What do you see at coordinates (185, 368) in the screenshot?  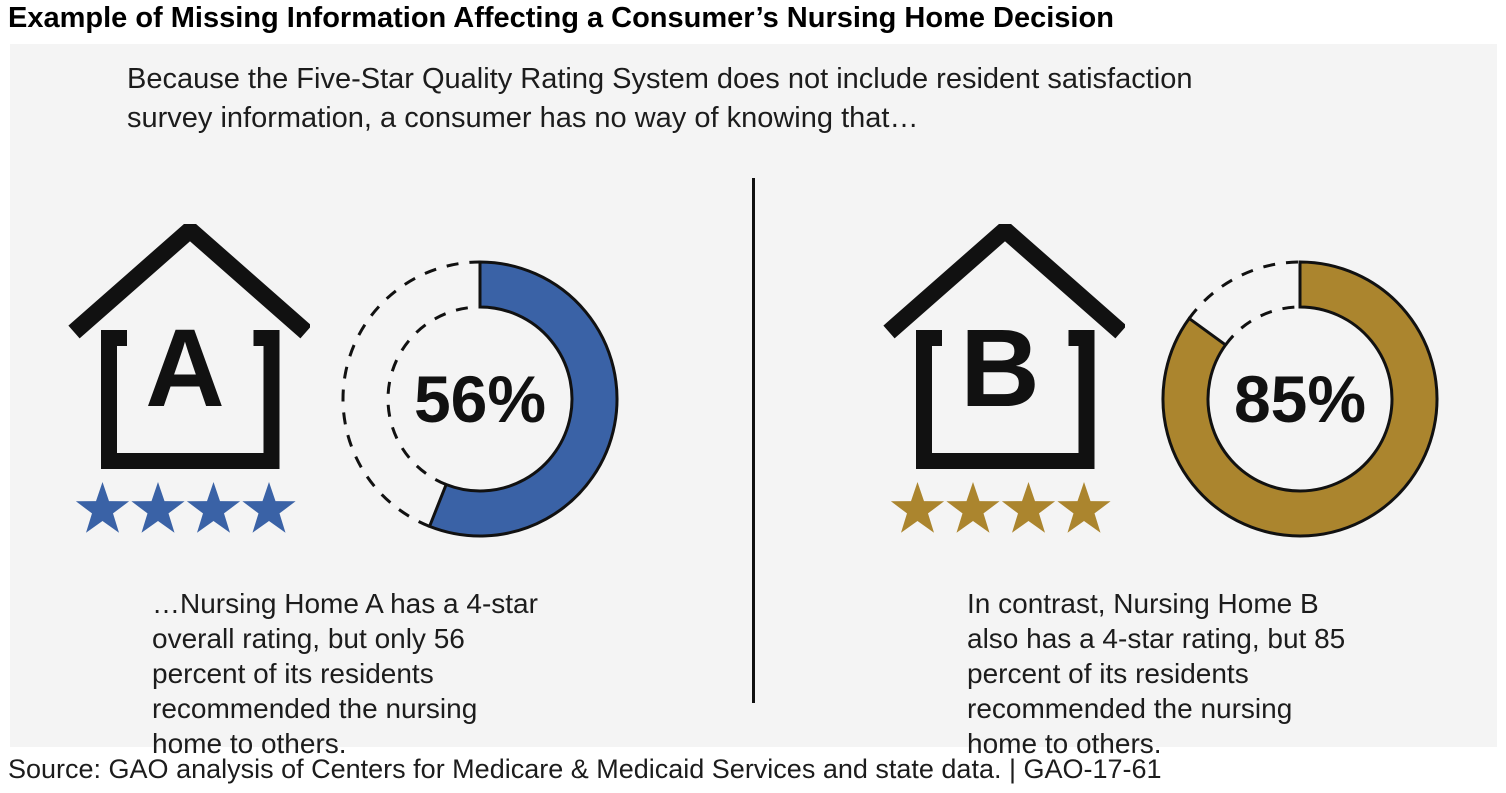 I see `home-letter: A` at bounding box center [185, 368].